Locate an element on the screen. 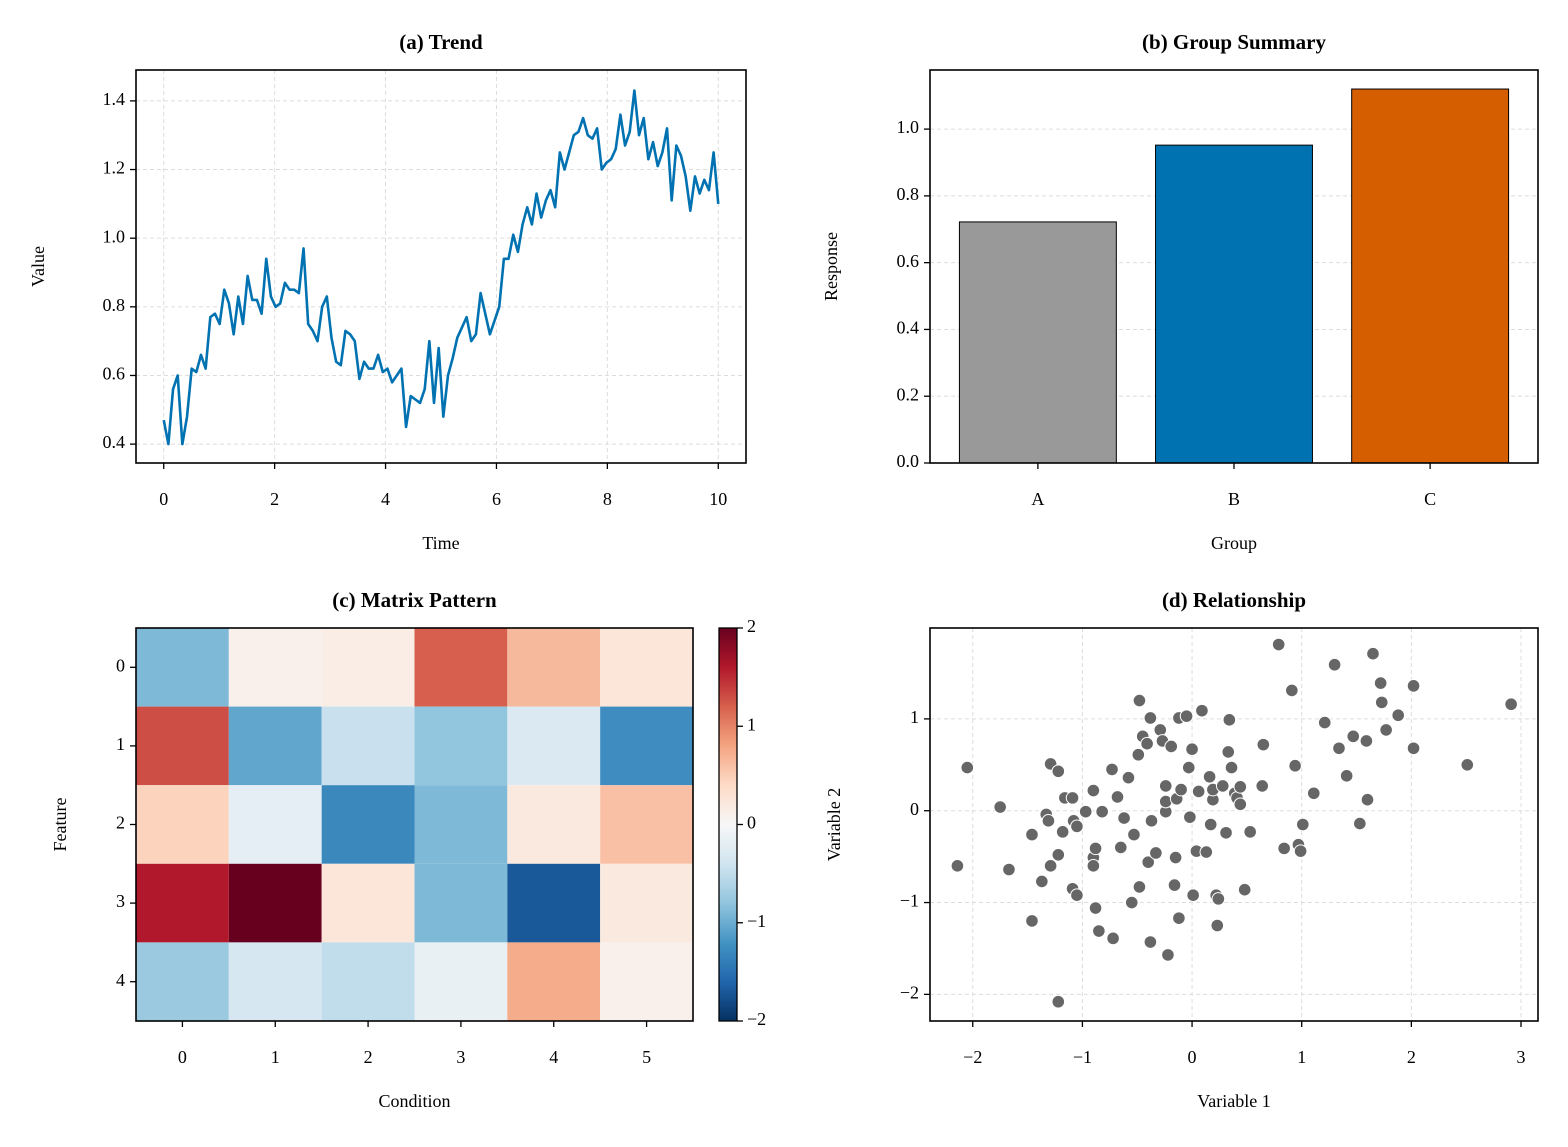 The width and height of the screenshot is (1568, 1147). chart-title: (c) Matrix Pattern is located at coordinates (414, 600).